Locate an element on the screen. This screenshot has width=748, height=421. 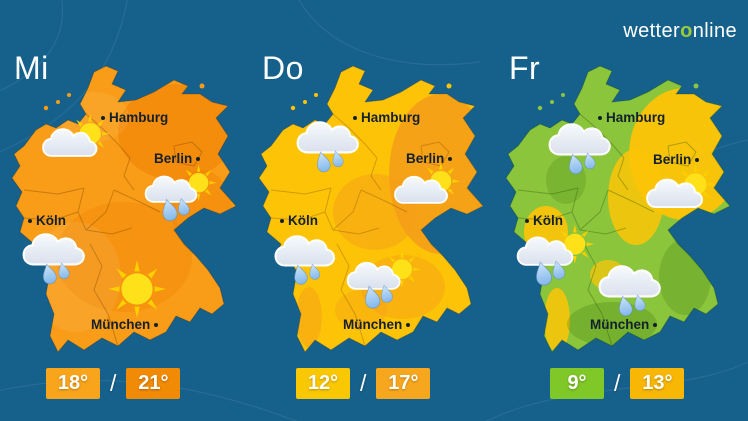
temp-min-badge: 18° is located at coordinates (73, 383).